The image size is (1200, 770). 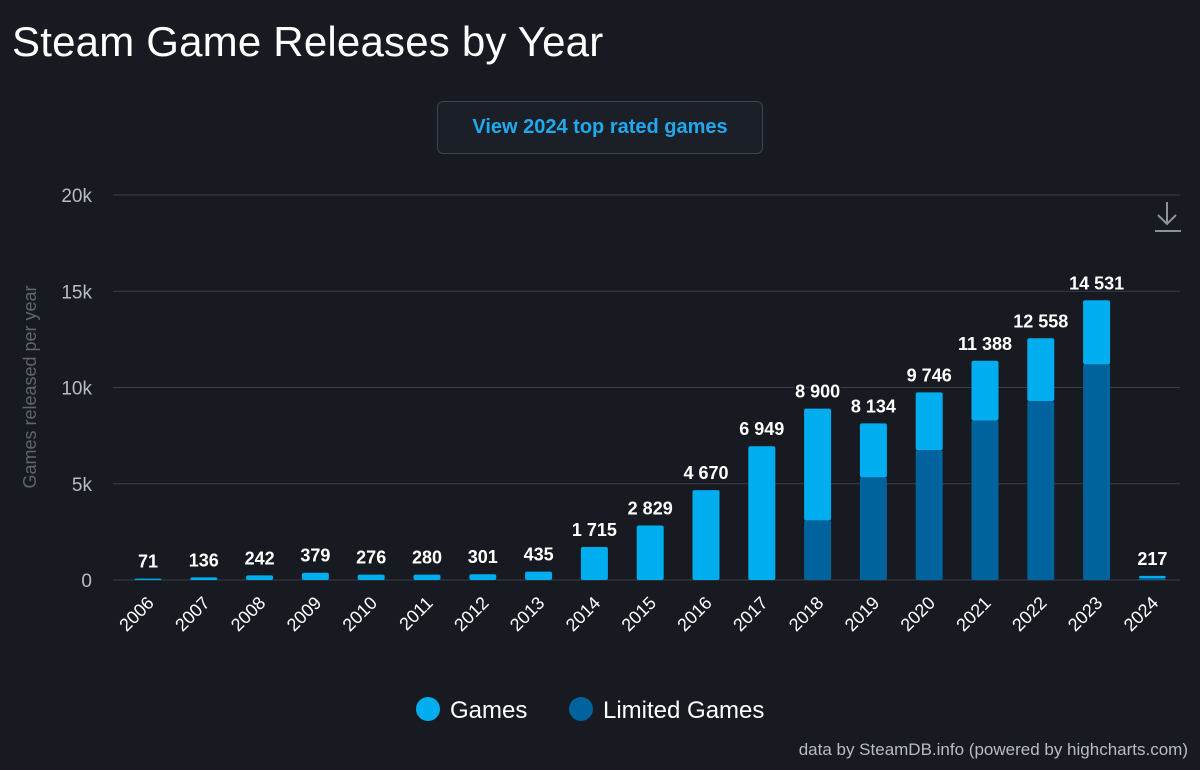 What do you see at coordinates (650, 509) in the screenshot?
I see `data-label-2015: 2 829` at bounding box center [650, 509].